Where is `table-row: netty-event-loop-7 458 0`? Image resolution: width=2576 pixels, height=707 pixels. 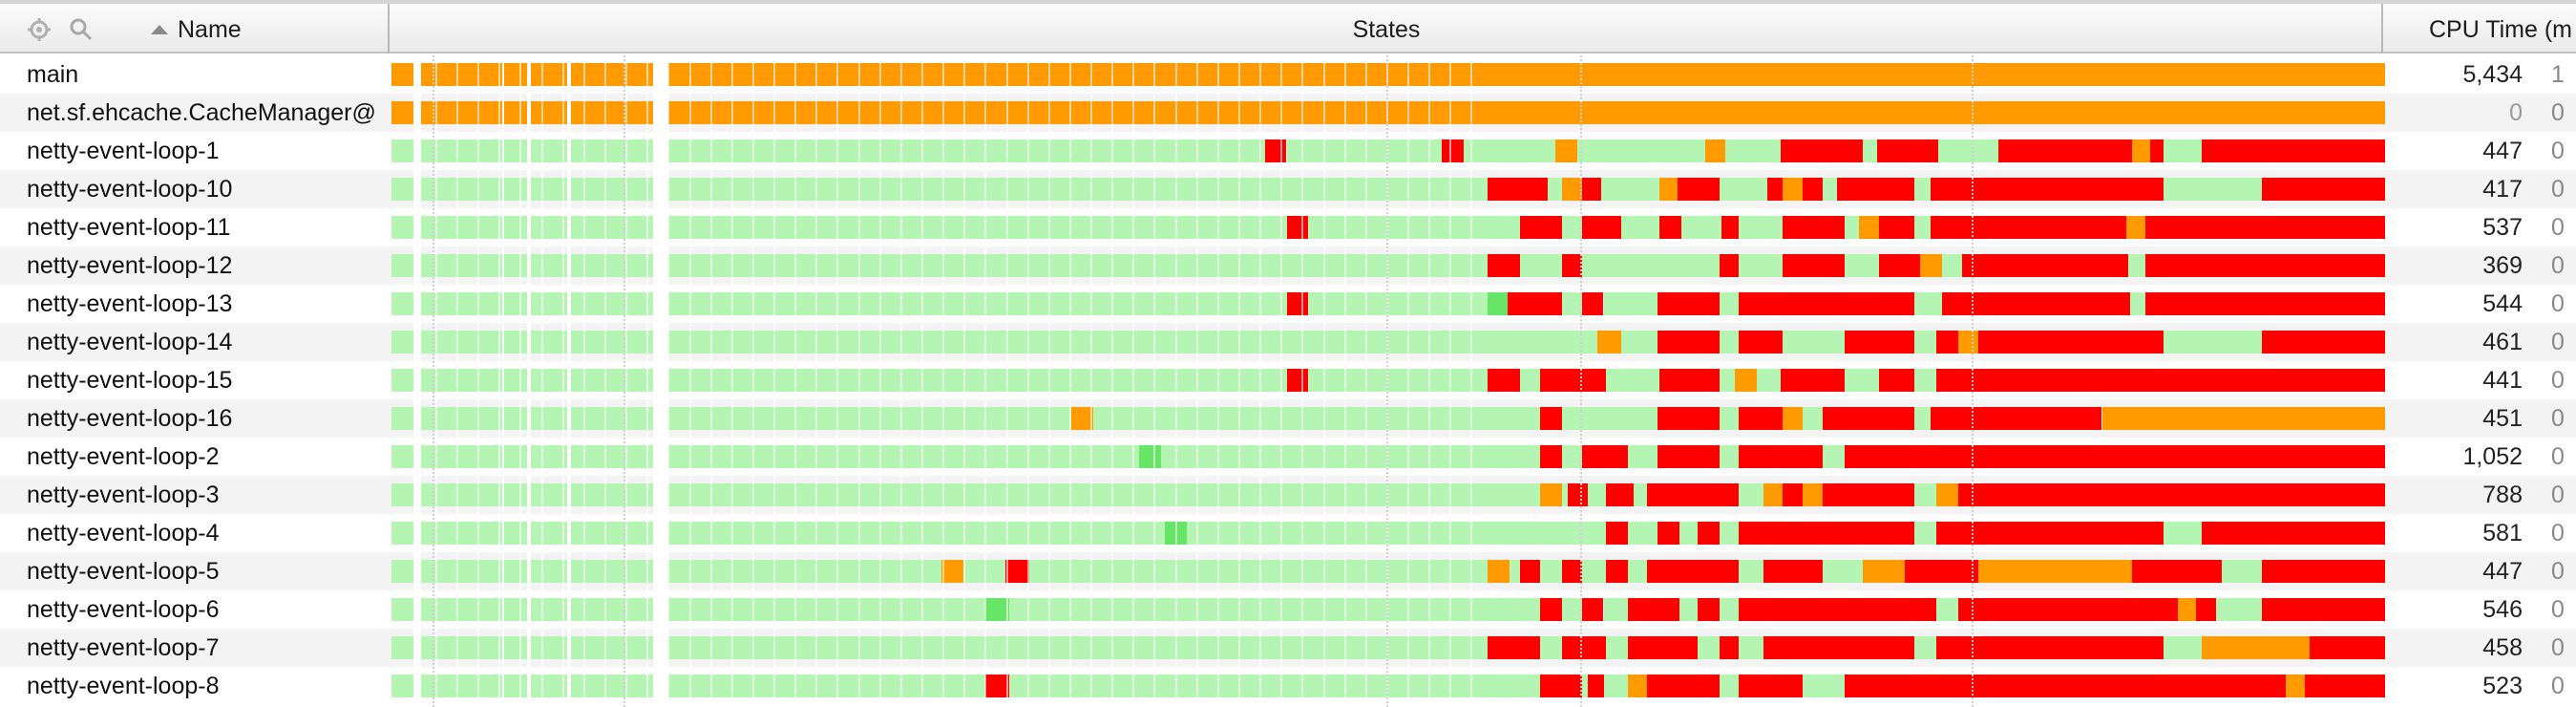
table-row: netty-event-loop-7 458 0 is located at coordinates (1288, 648).